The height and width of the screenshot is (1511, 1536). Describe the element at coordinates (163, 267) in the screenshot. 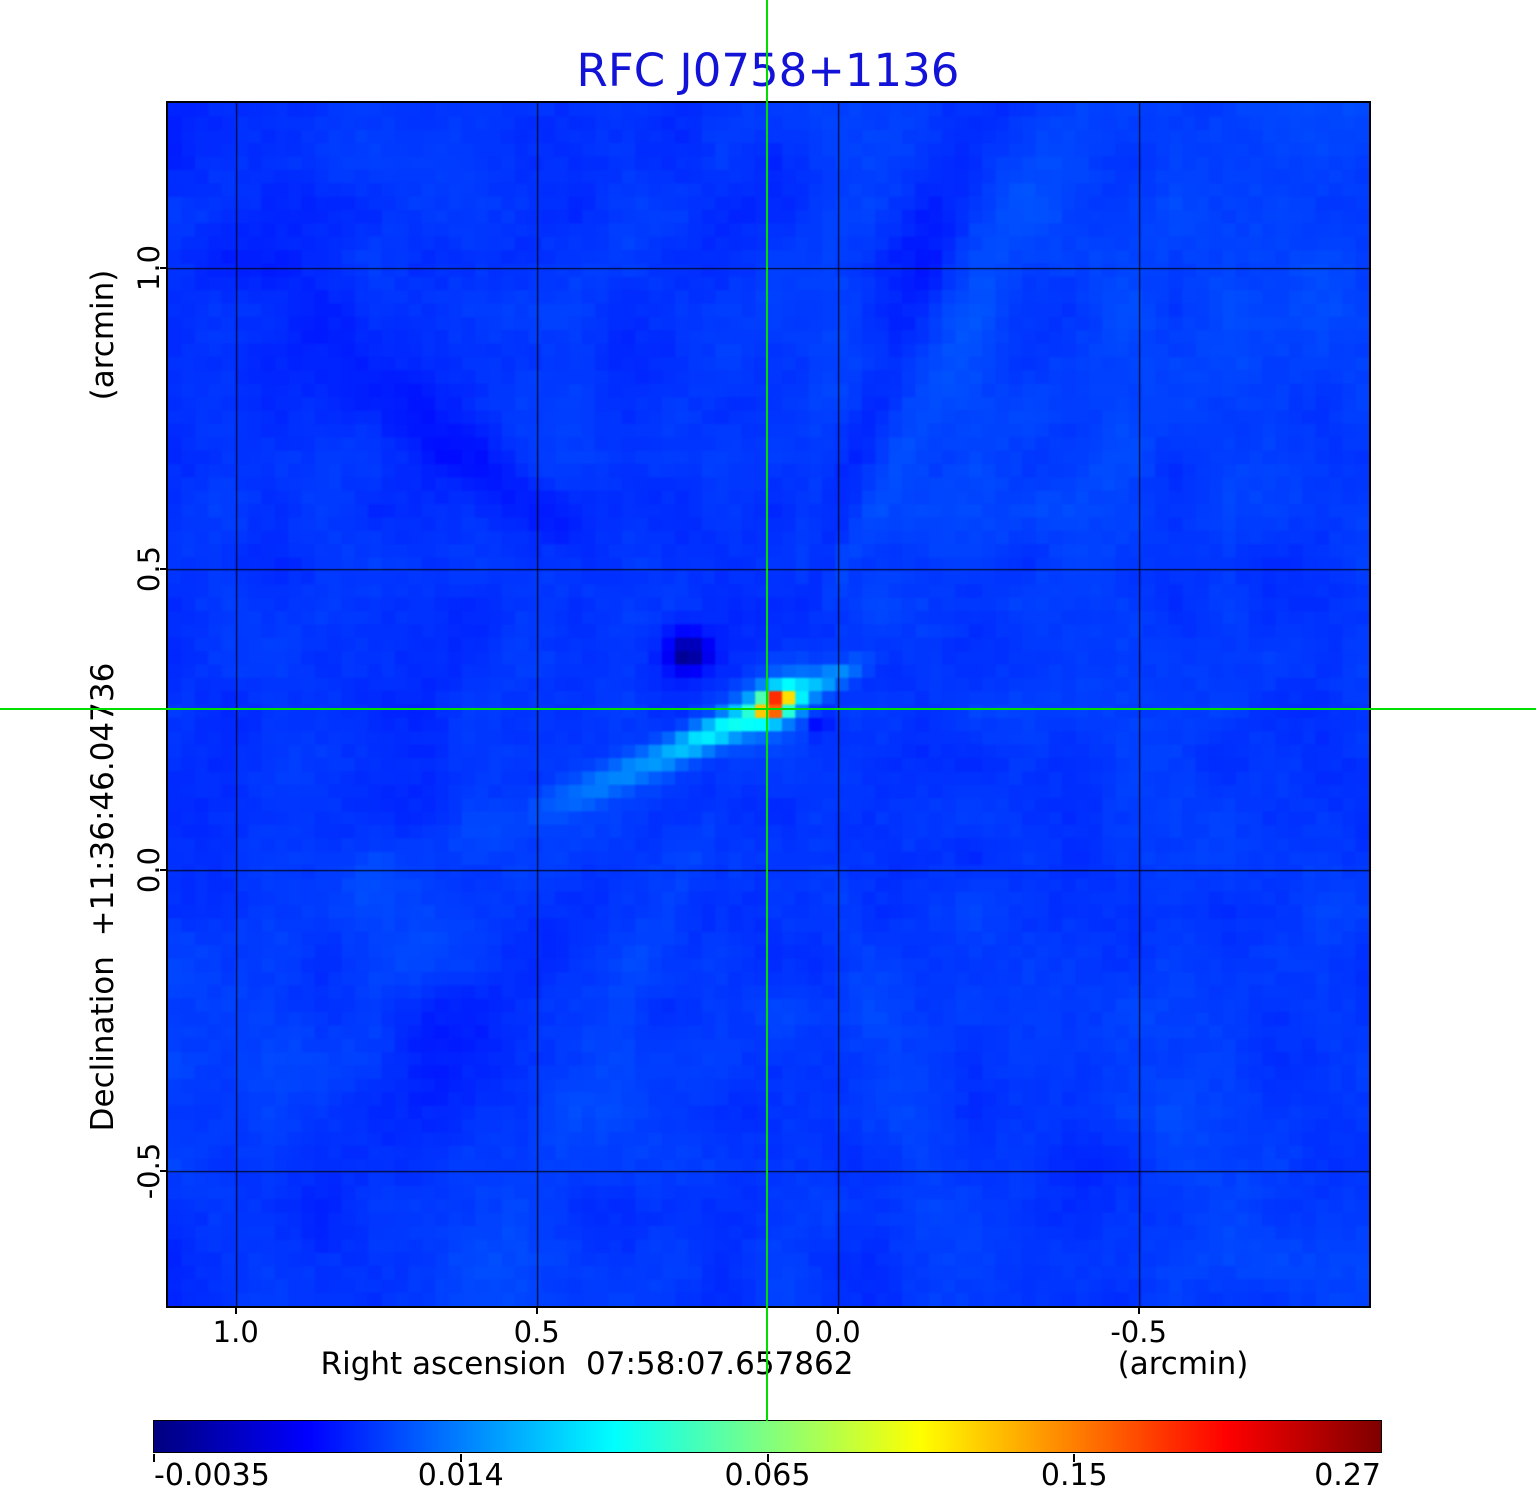

I see `y-tick-mark-1.0` at that location.